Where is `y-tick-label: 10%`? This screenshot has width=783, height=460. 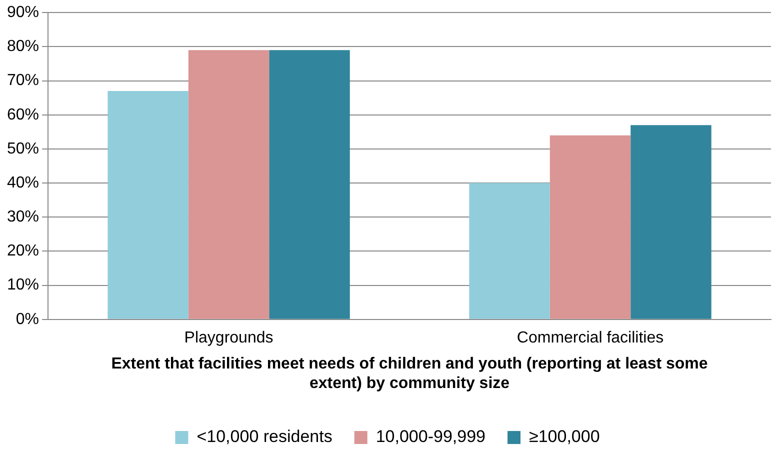
y-tick-label: 10% is located at coordinates (23, 285).